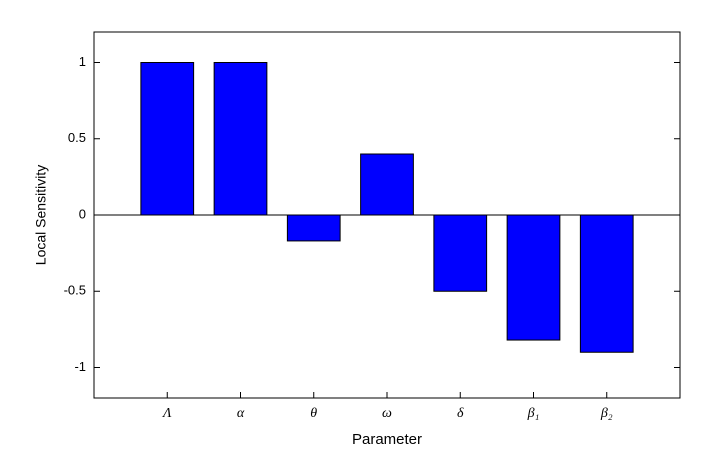 Image resolution: width=710 pixels, height=465 pixels. What do you see at coordinates (82, 61) in the screenshot?
I see `y-tick-label: 1` at bounding box center [82, 61].